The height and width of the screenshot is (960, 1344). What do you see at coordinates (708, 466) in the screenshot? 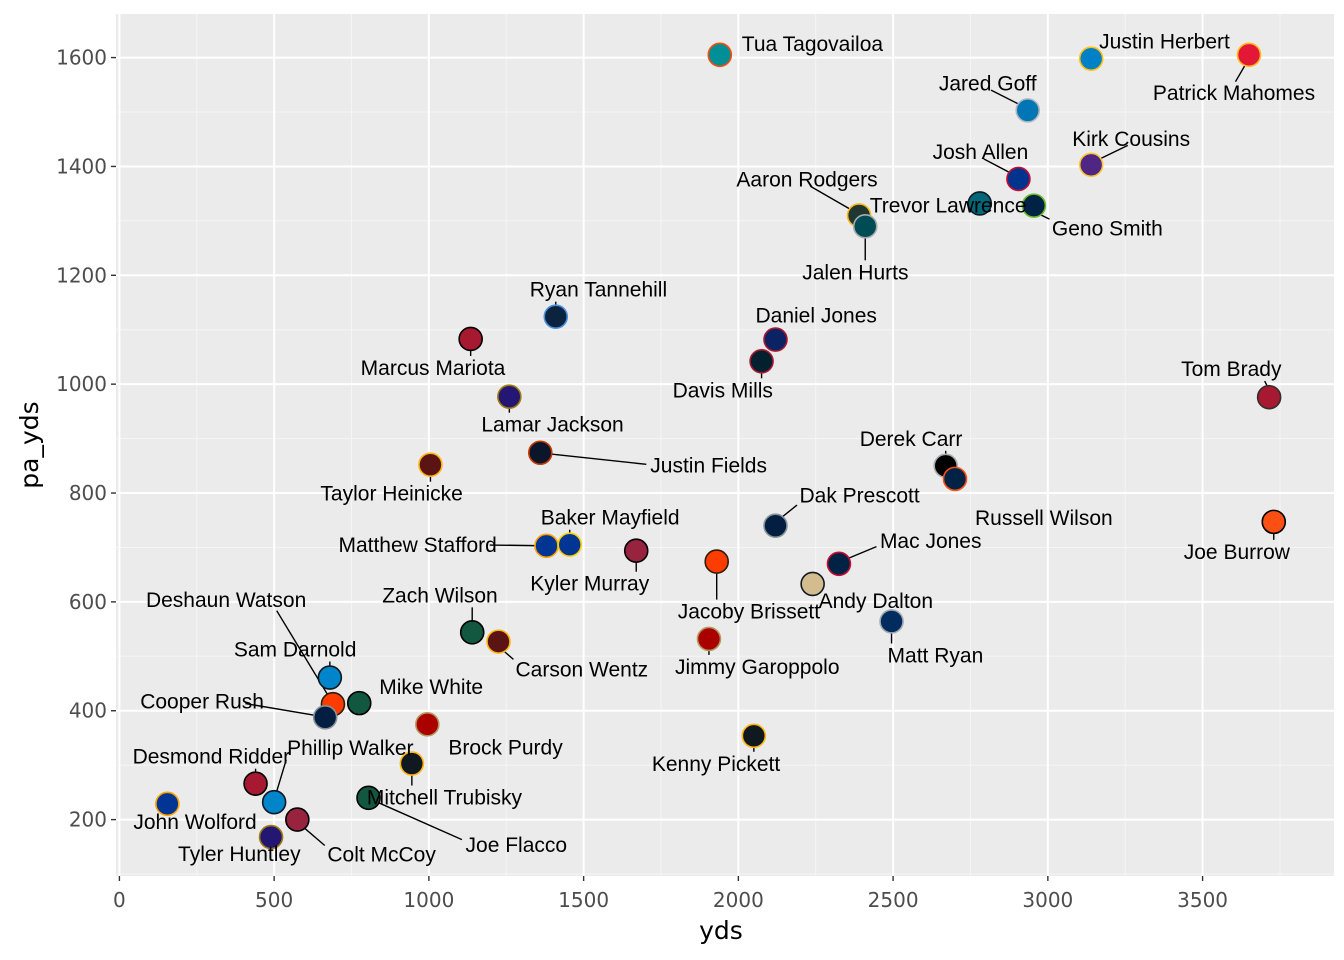
I see `label-justin-fields: Justin Fields` at bounding box center [708, 466].